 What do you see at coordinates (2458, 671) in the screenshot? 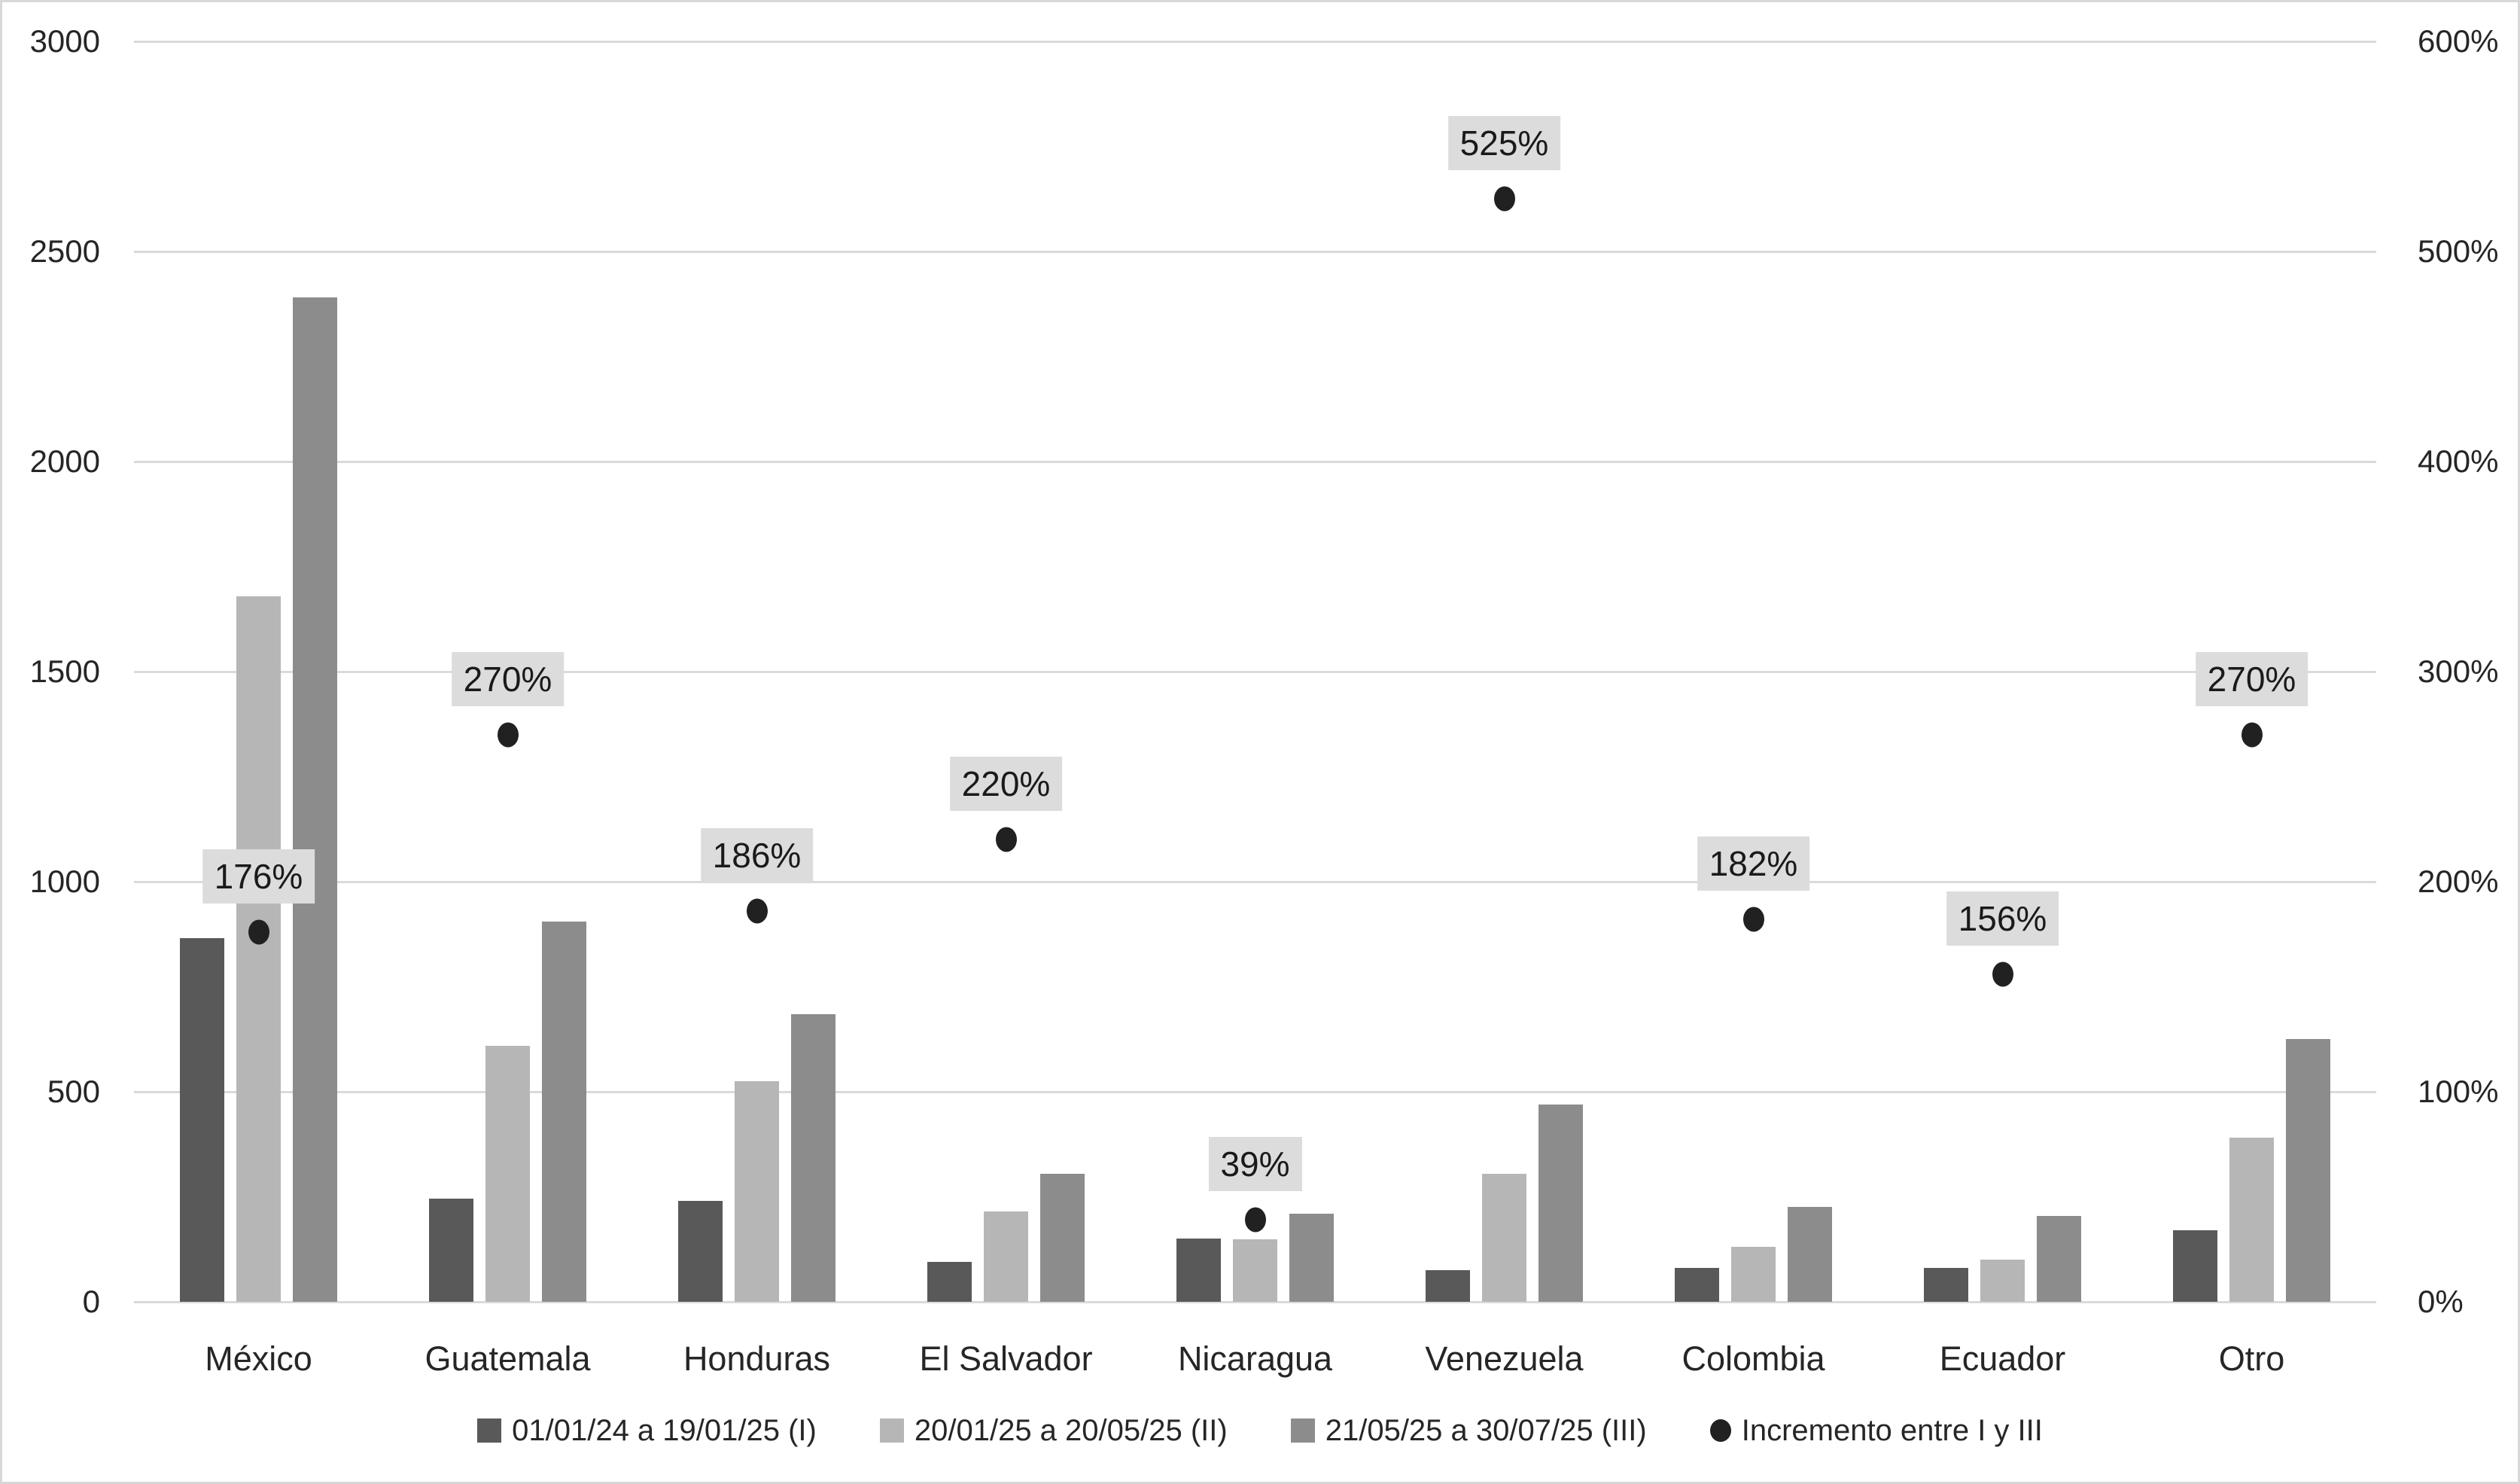
I see `right-axis-tick-300%: 300%` at bounding box center [2458, 671].